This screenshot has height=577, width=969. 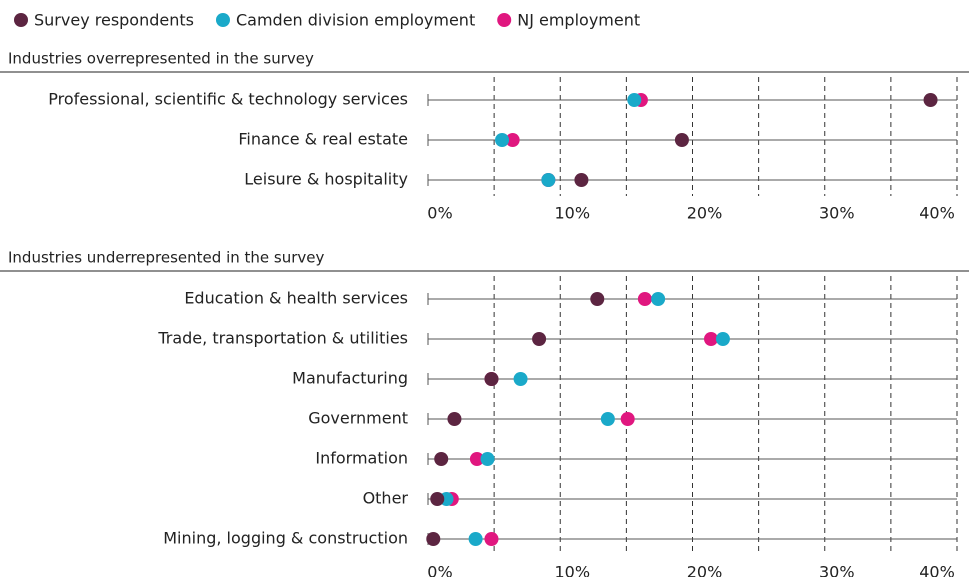 I want to click on category-label: Finance & real estate, so click(x=323, y=139).